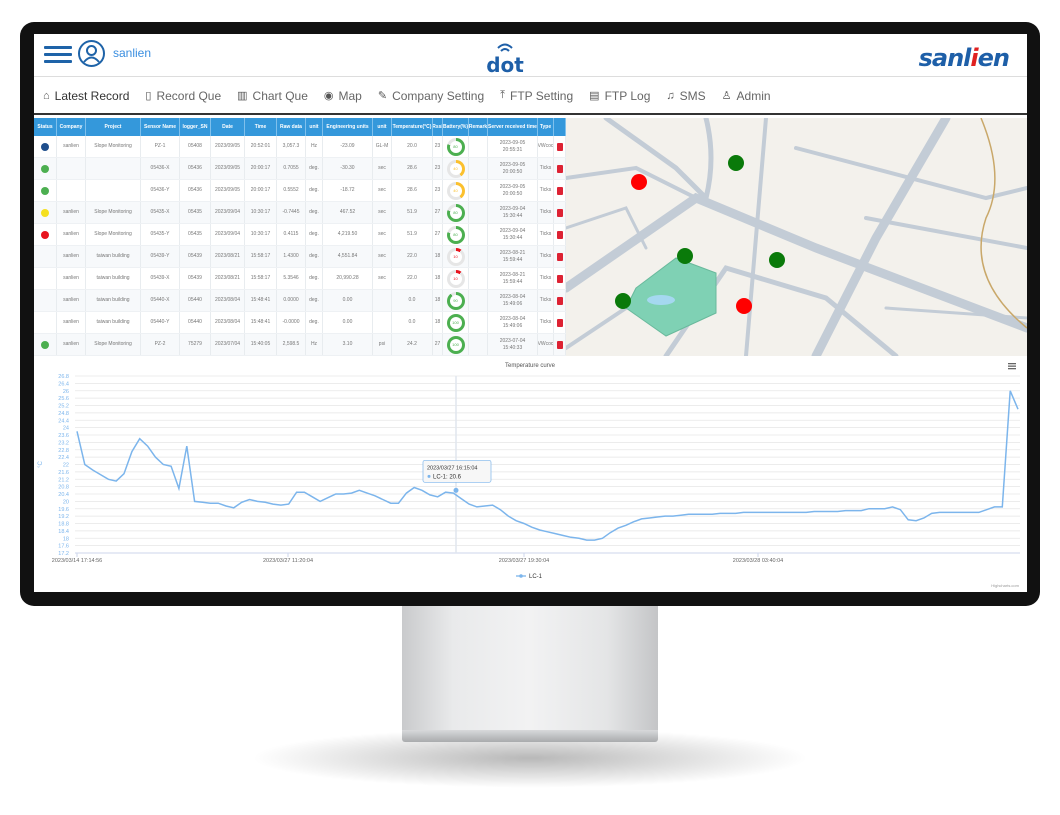  I want to click on battery-gauge: 10, so click(455, 278).